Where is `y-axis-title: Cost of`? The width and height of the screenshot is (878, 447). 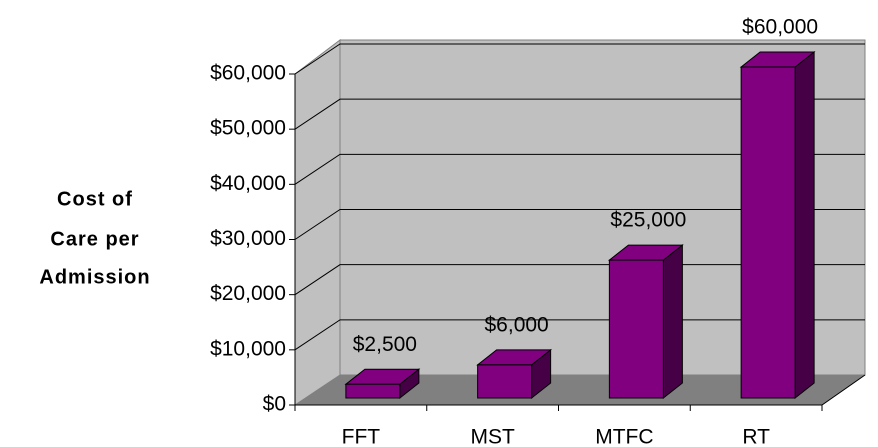
y-axis-title: Cost of is located at coordinates (95, 199).